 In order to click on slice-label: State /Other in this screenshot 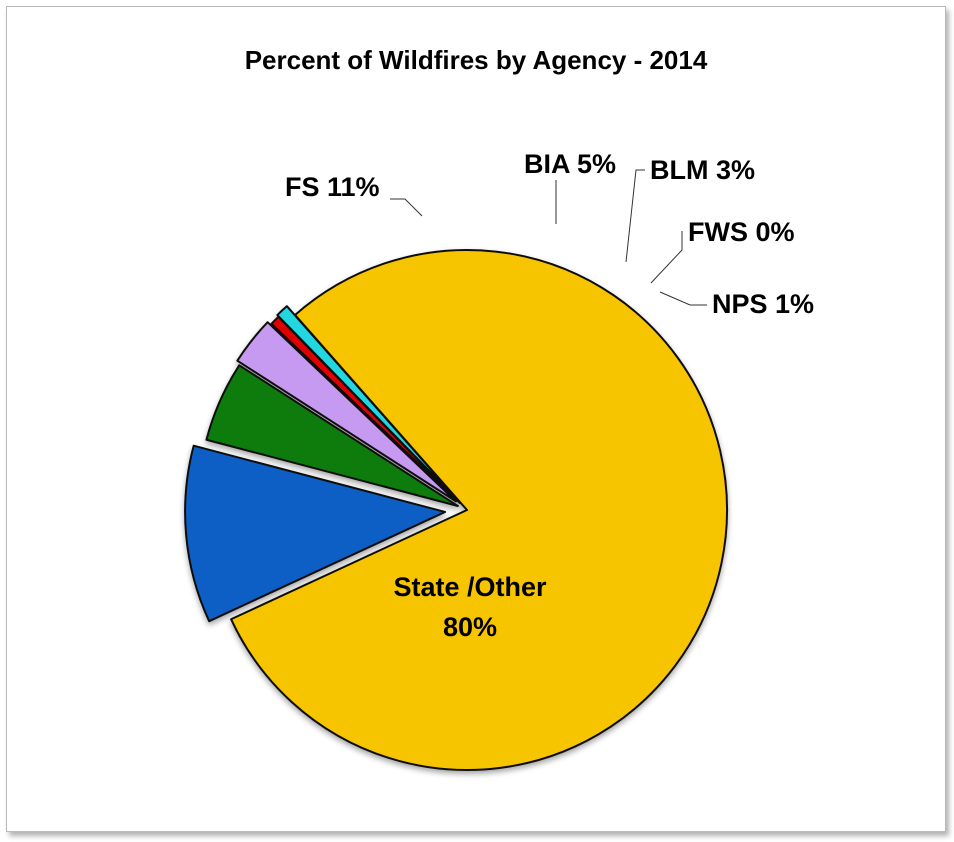, I will do `click(470, 587)`.